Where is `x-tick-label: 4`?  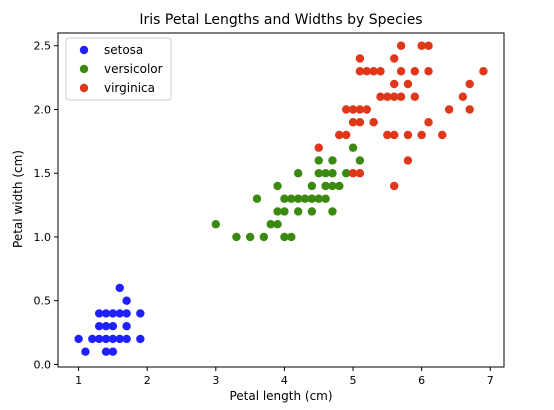
x-tick-label: 4 is located at coordinates (284, 380).